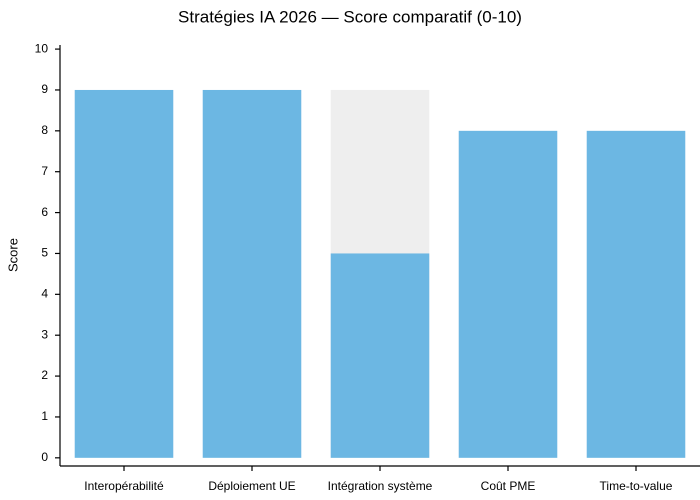  What do you see at coordinates (124, 486) in the screenshot?
I see `x-tick-label: Interopérabilité` at bounding box center [124, 486].